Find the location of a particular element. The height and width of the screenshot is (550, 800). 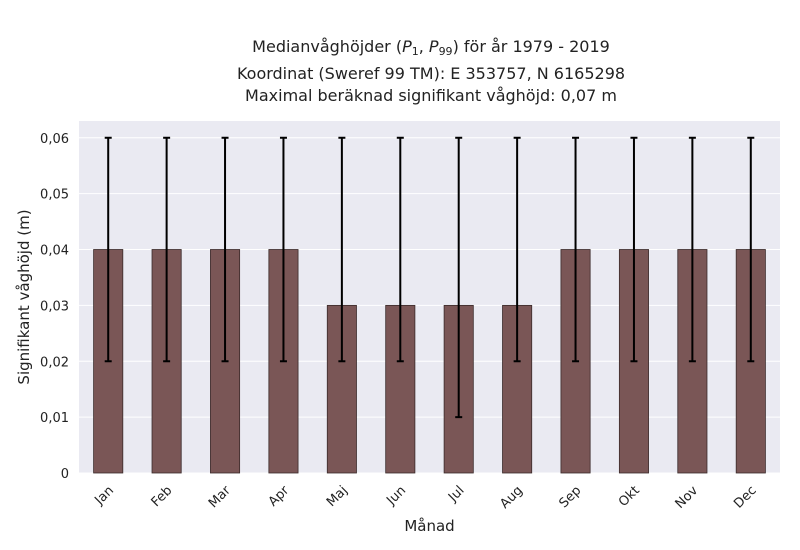

title-line-1-suffix: ) för år 1979 - 2019 is located at coordinates (531, 46).